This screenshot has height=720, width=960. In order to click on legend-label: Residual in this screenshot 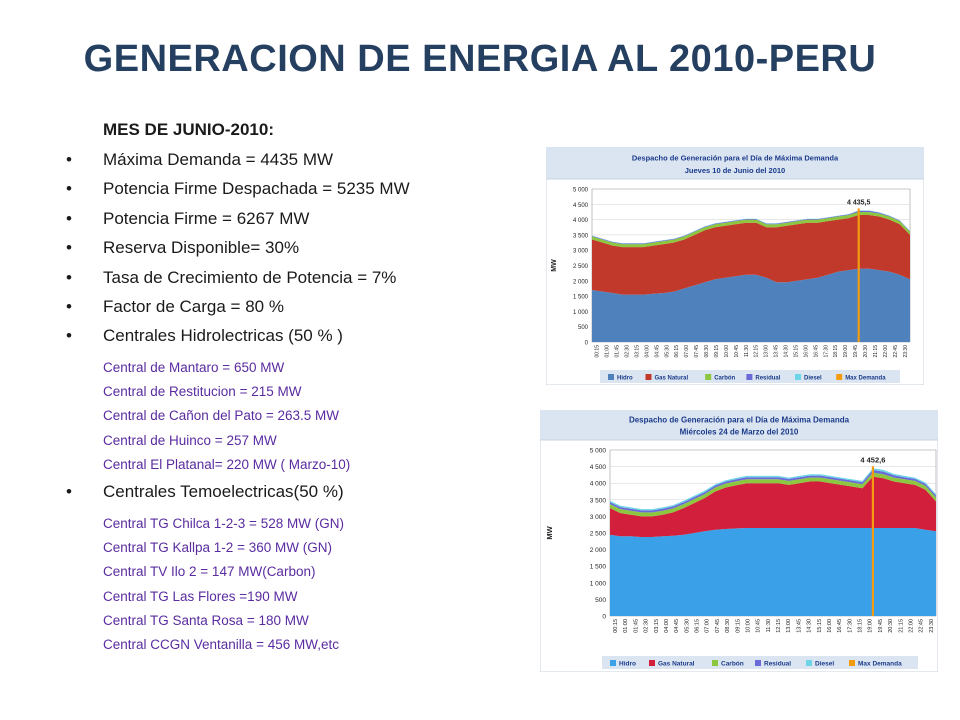, I will do `click(767, 379)`.